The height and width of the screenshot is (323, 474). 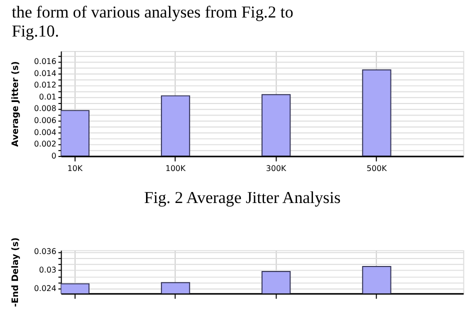 I want to click on x-tick-label: 300K, so click(x=277, y=169).